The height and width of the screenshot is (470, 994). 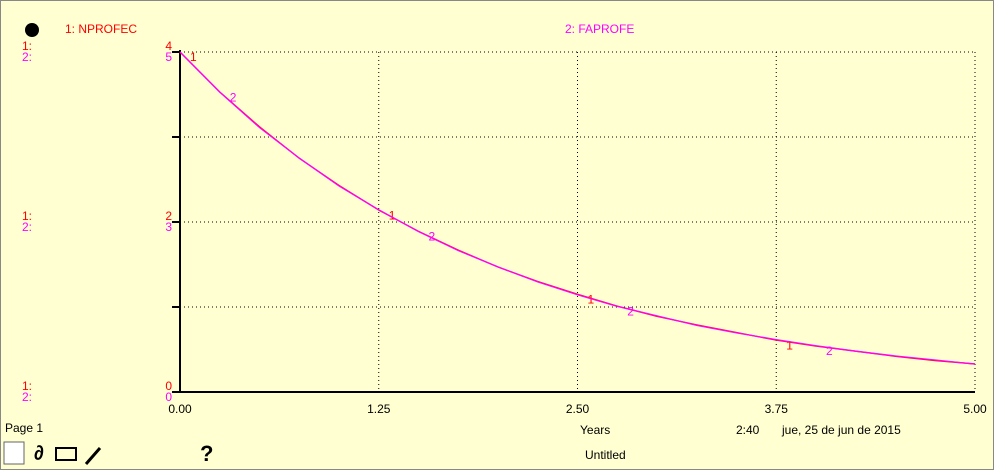 What do you see at coordinates (379, 409) in the screenshot?
I see `x-tick-label: 1.25` at bounding box center [379, 409].